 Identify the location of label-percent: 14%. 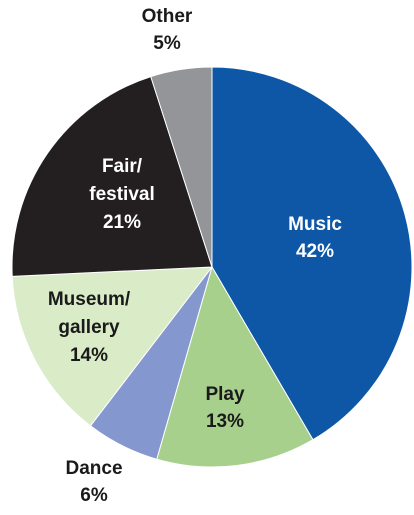
(89, 355).